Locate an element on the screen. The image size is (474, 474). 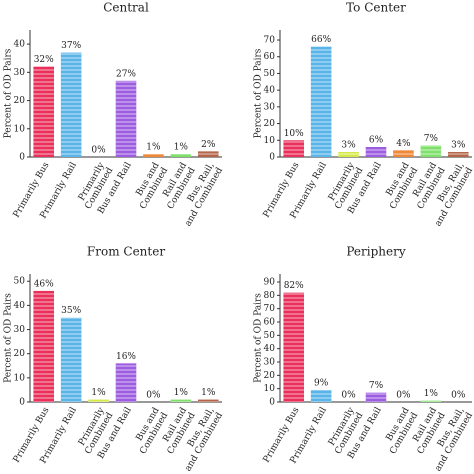
value-label: 9% is located at coordinates (321, 384).